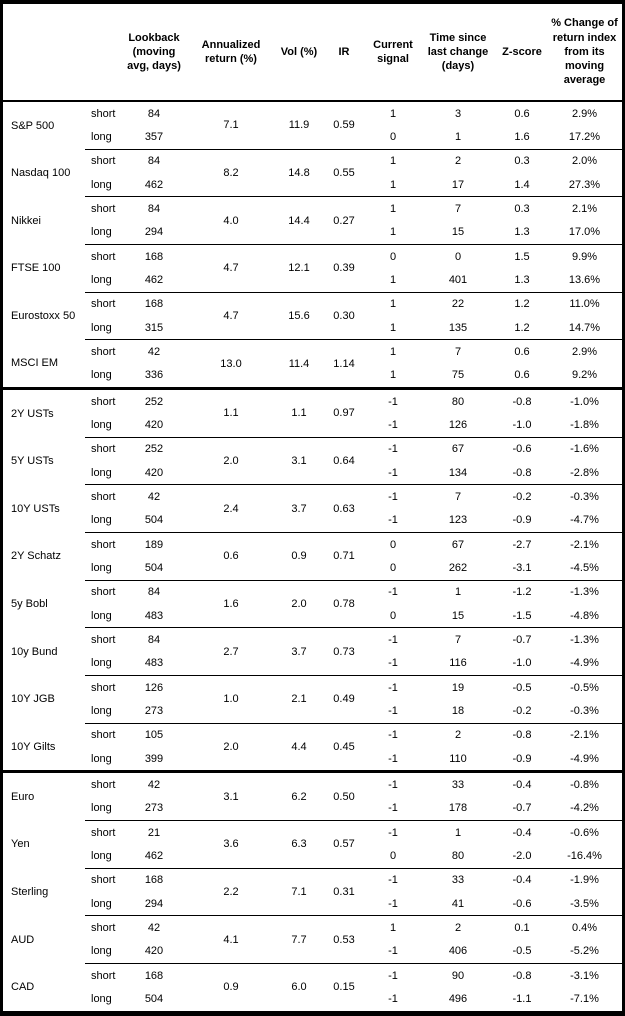  Describe the element at coordinates (584, 975) in the screenshot. I see `pct-change-value: -3.1%` at that location.